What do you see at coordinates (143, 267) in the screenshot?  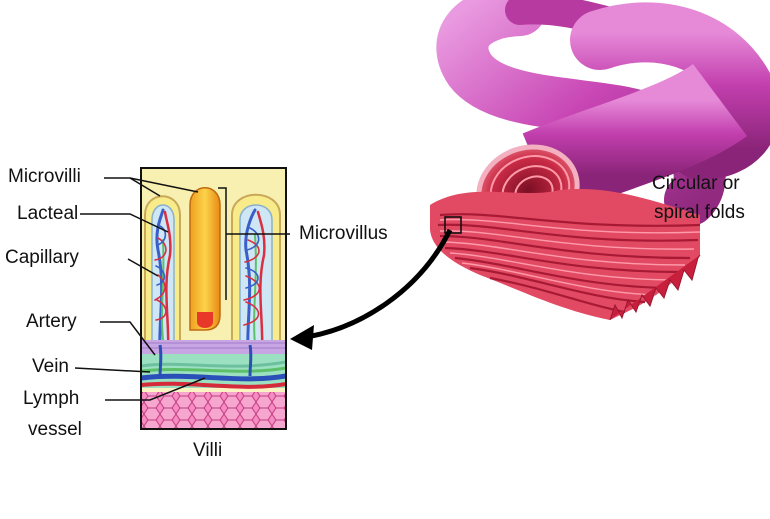 I see `leader-capillary` at bounding box center [143, 267].